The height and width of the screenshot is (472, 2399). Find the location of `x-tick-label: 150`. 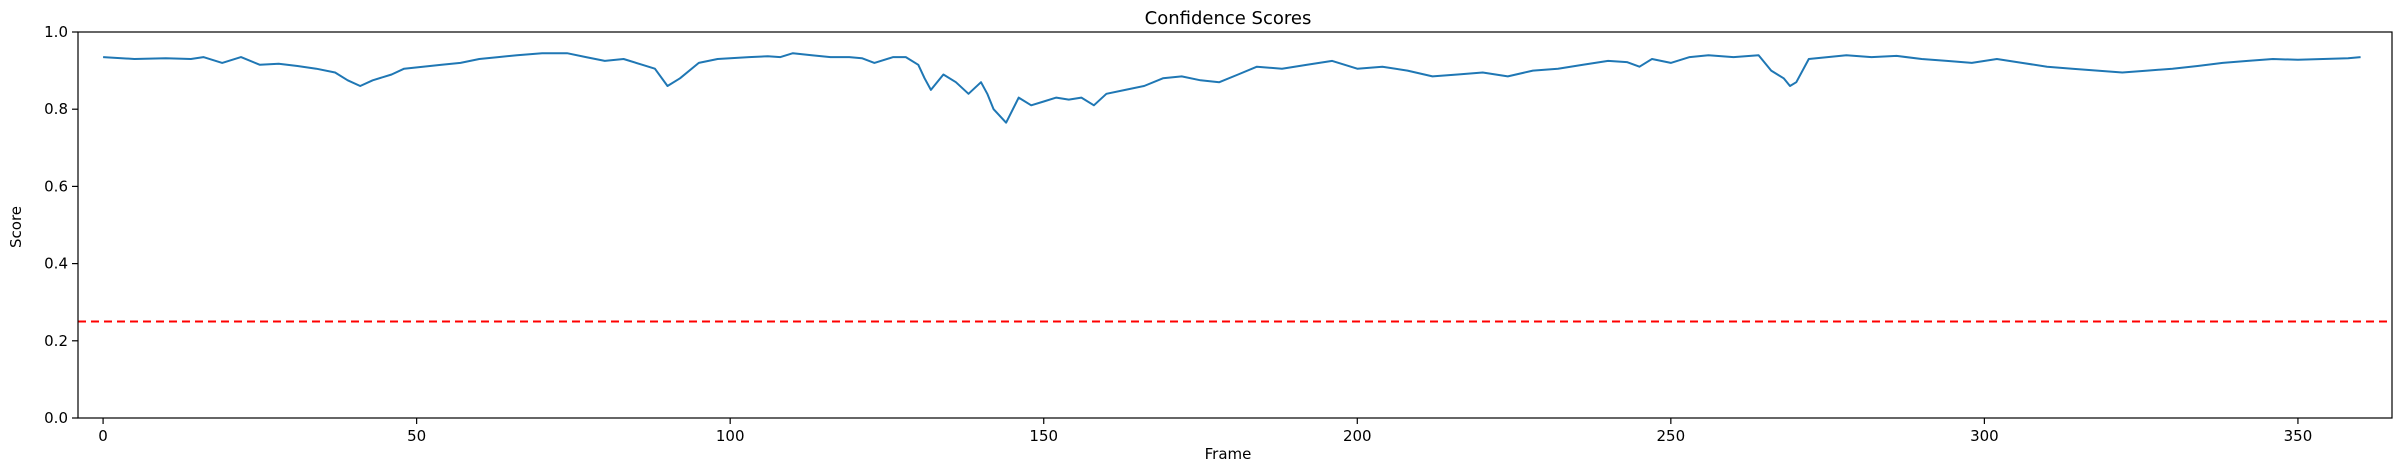

x-tick-label: 150 is located at coordinates (1043, 436).